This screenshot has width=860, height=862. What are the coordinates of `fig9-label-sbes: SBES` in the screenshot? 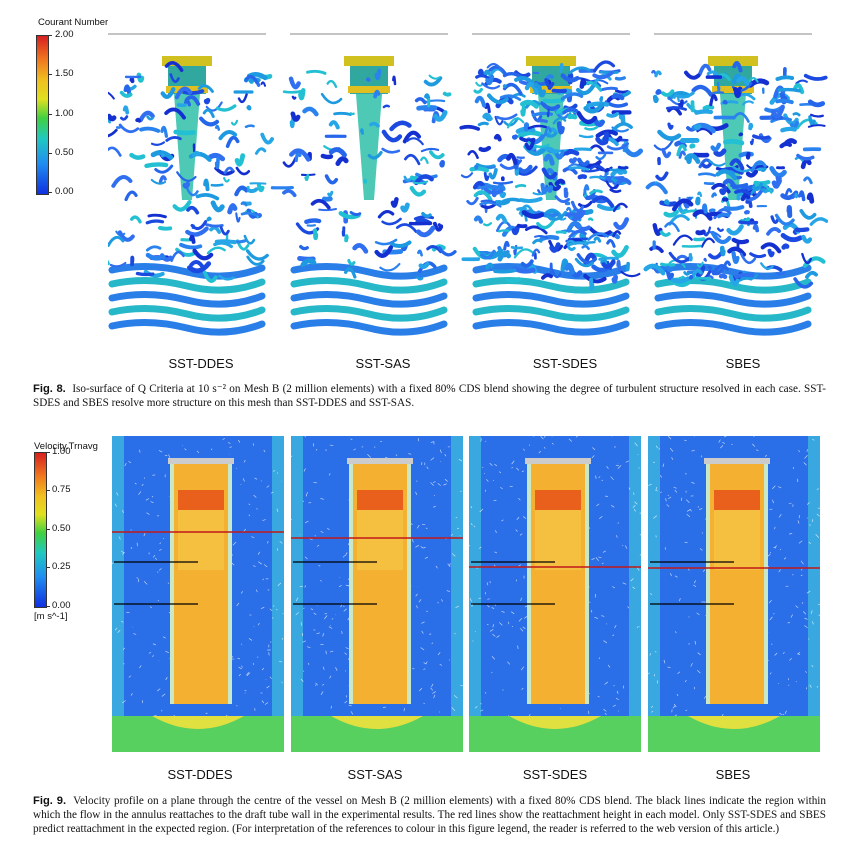 It's located at (733, 774).